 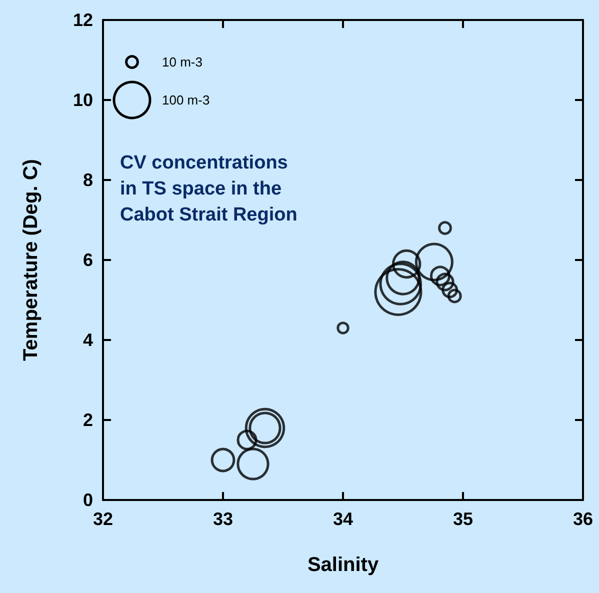 I want to click on x-tick-label: 32, so click(x=103, y=519).